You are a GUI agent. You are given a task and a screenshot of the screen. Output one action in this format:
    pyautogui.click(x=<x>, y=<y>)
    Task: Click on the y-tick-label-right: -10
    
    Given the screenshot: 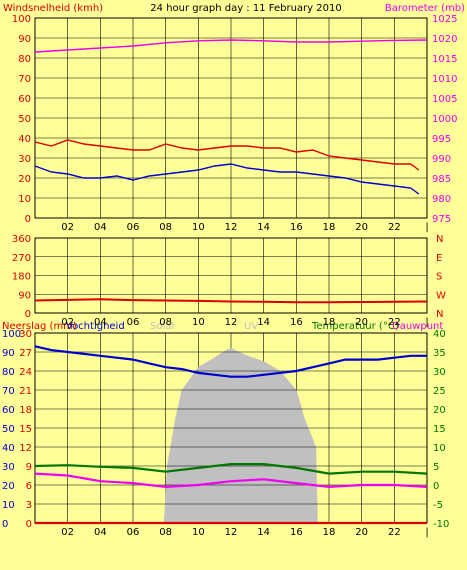 What is the action you would take?
    pyautogui.click(x=441, y=524)
    